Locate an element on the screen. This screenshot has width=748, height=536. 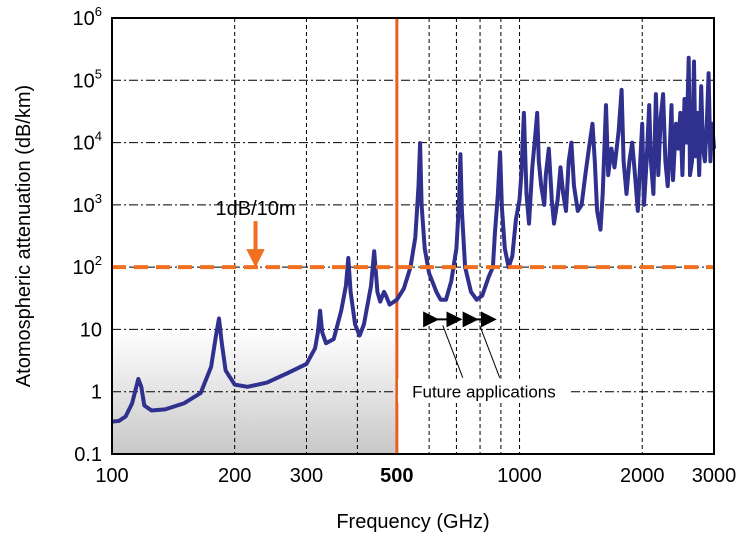
y-tick-label: 10⁴ is located at coordinates (87, 142).